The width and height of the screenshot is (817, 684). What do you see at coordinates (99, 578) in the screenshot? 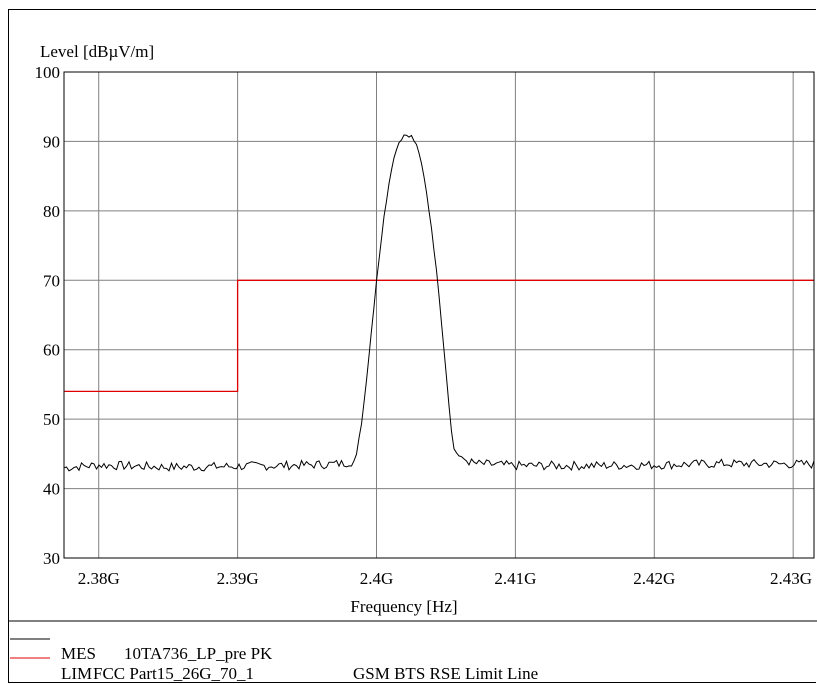
I see `x-tick-label: 2.38G` at bounding box center [99, 578].